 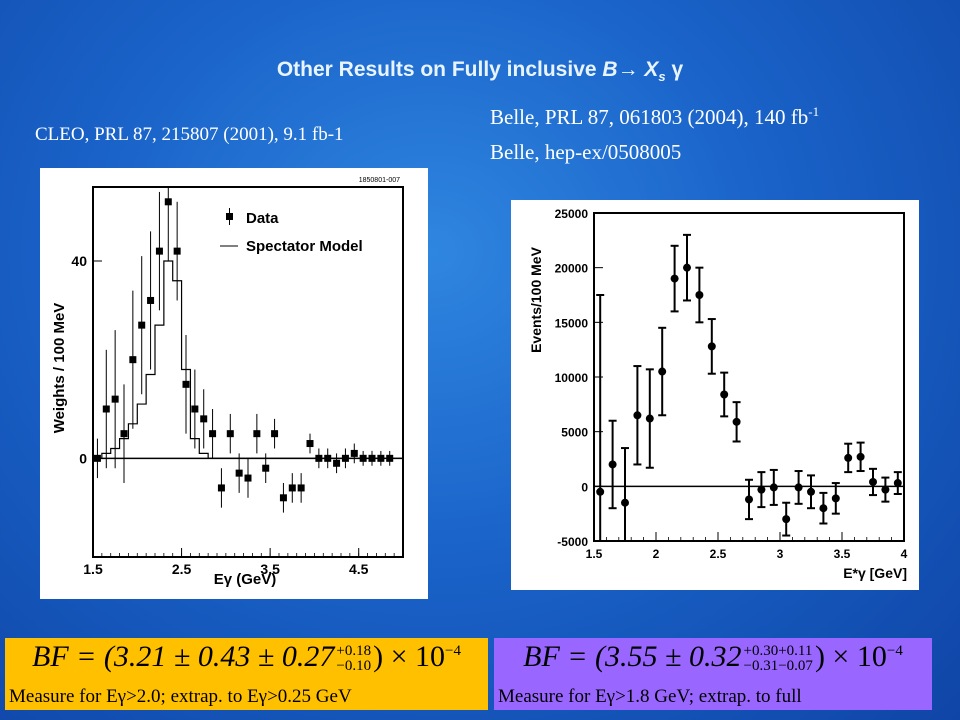 I want to click on cleo-ylabel: Weights / 100 MeV, so click(x=59, y=368).